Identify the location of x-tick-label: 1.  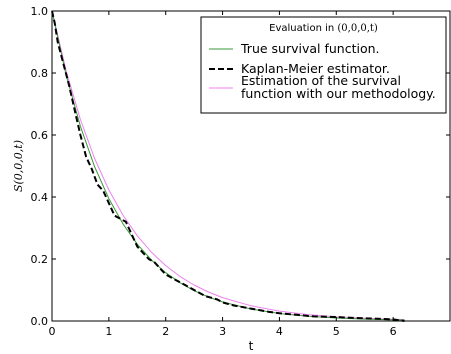
(108, 331).